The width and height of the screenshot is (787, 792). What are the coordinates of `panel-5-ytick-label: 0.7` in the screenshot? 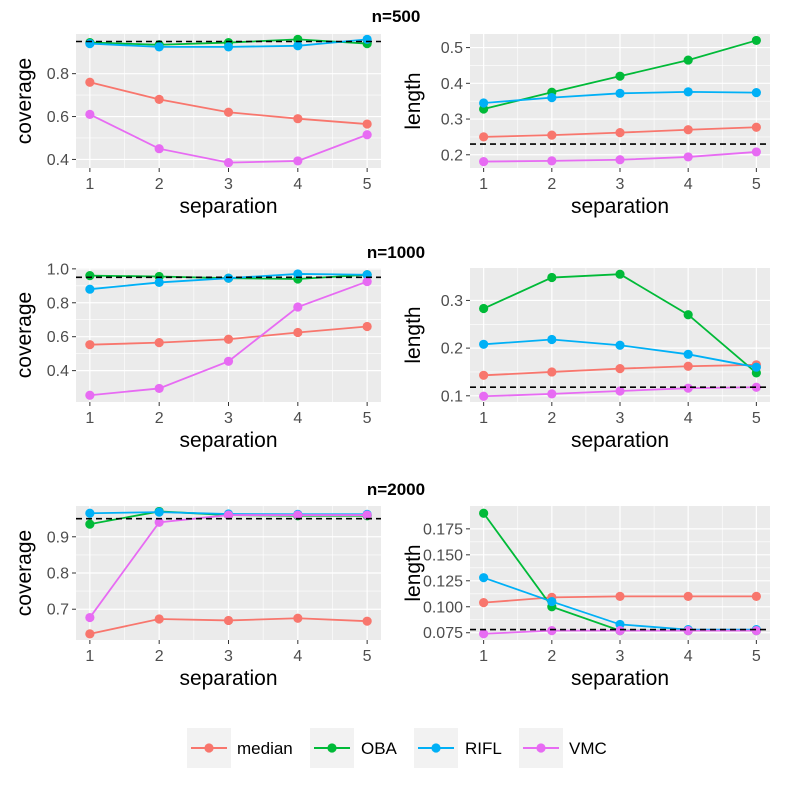 It's located at (58, 610).